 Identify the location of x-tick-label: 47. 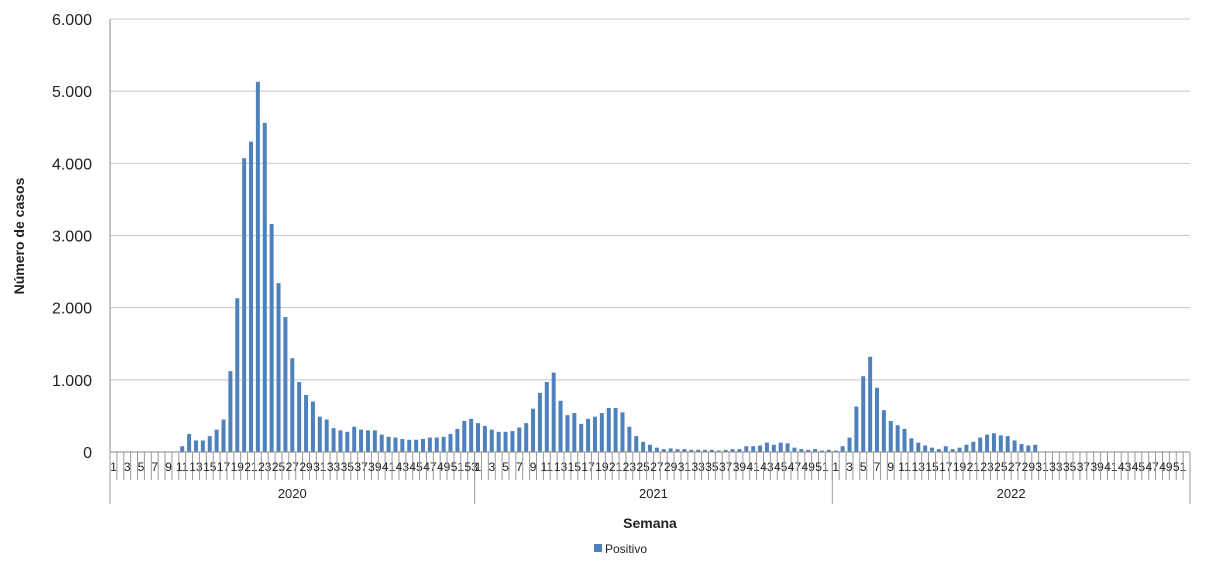
(795, 467).